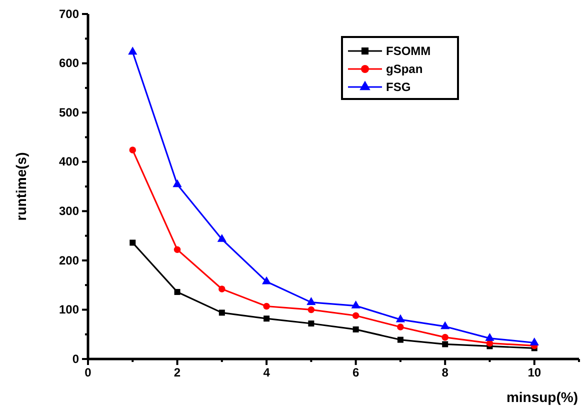  What do you see at coordinates (266, 373) in the screenshot?
I see `x-tick-label: 4` at bounding box center [266, 373].